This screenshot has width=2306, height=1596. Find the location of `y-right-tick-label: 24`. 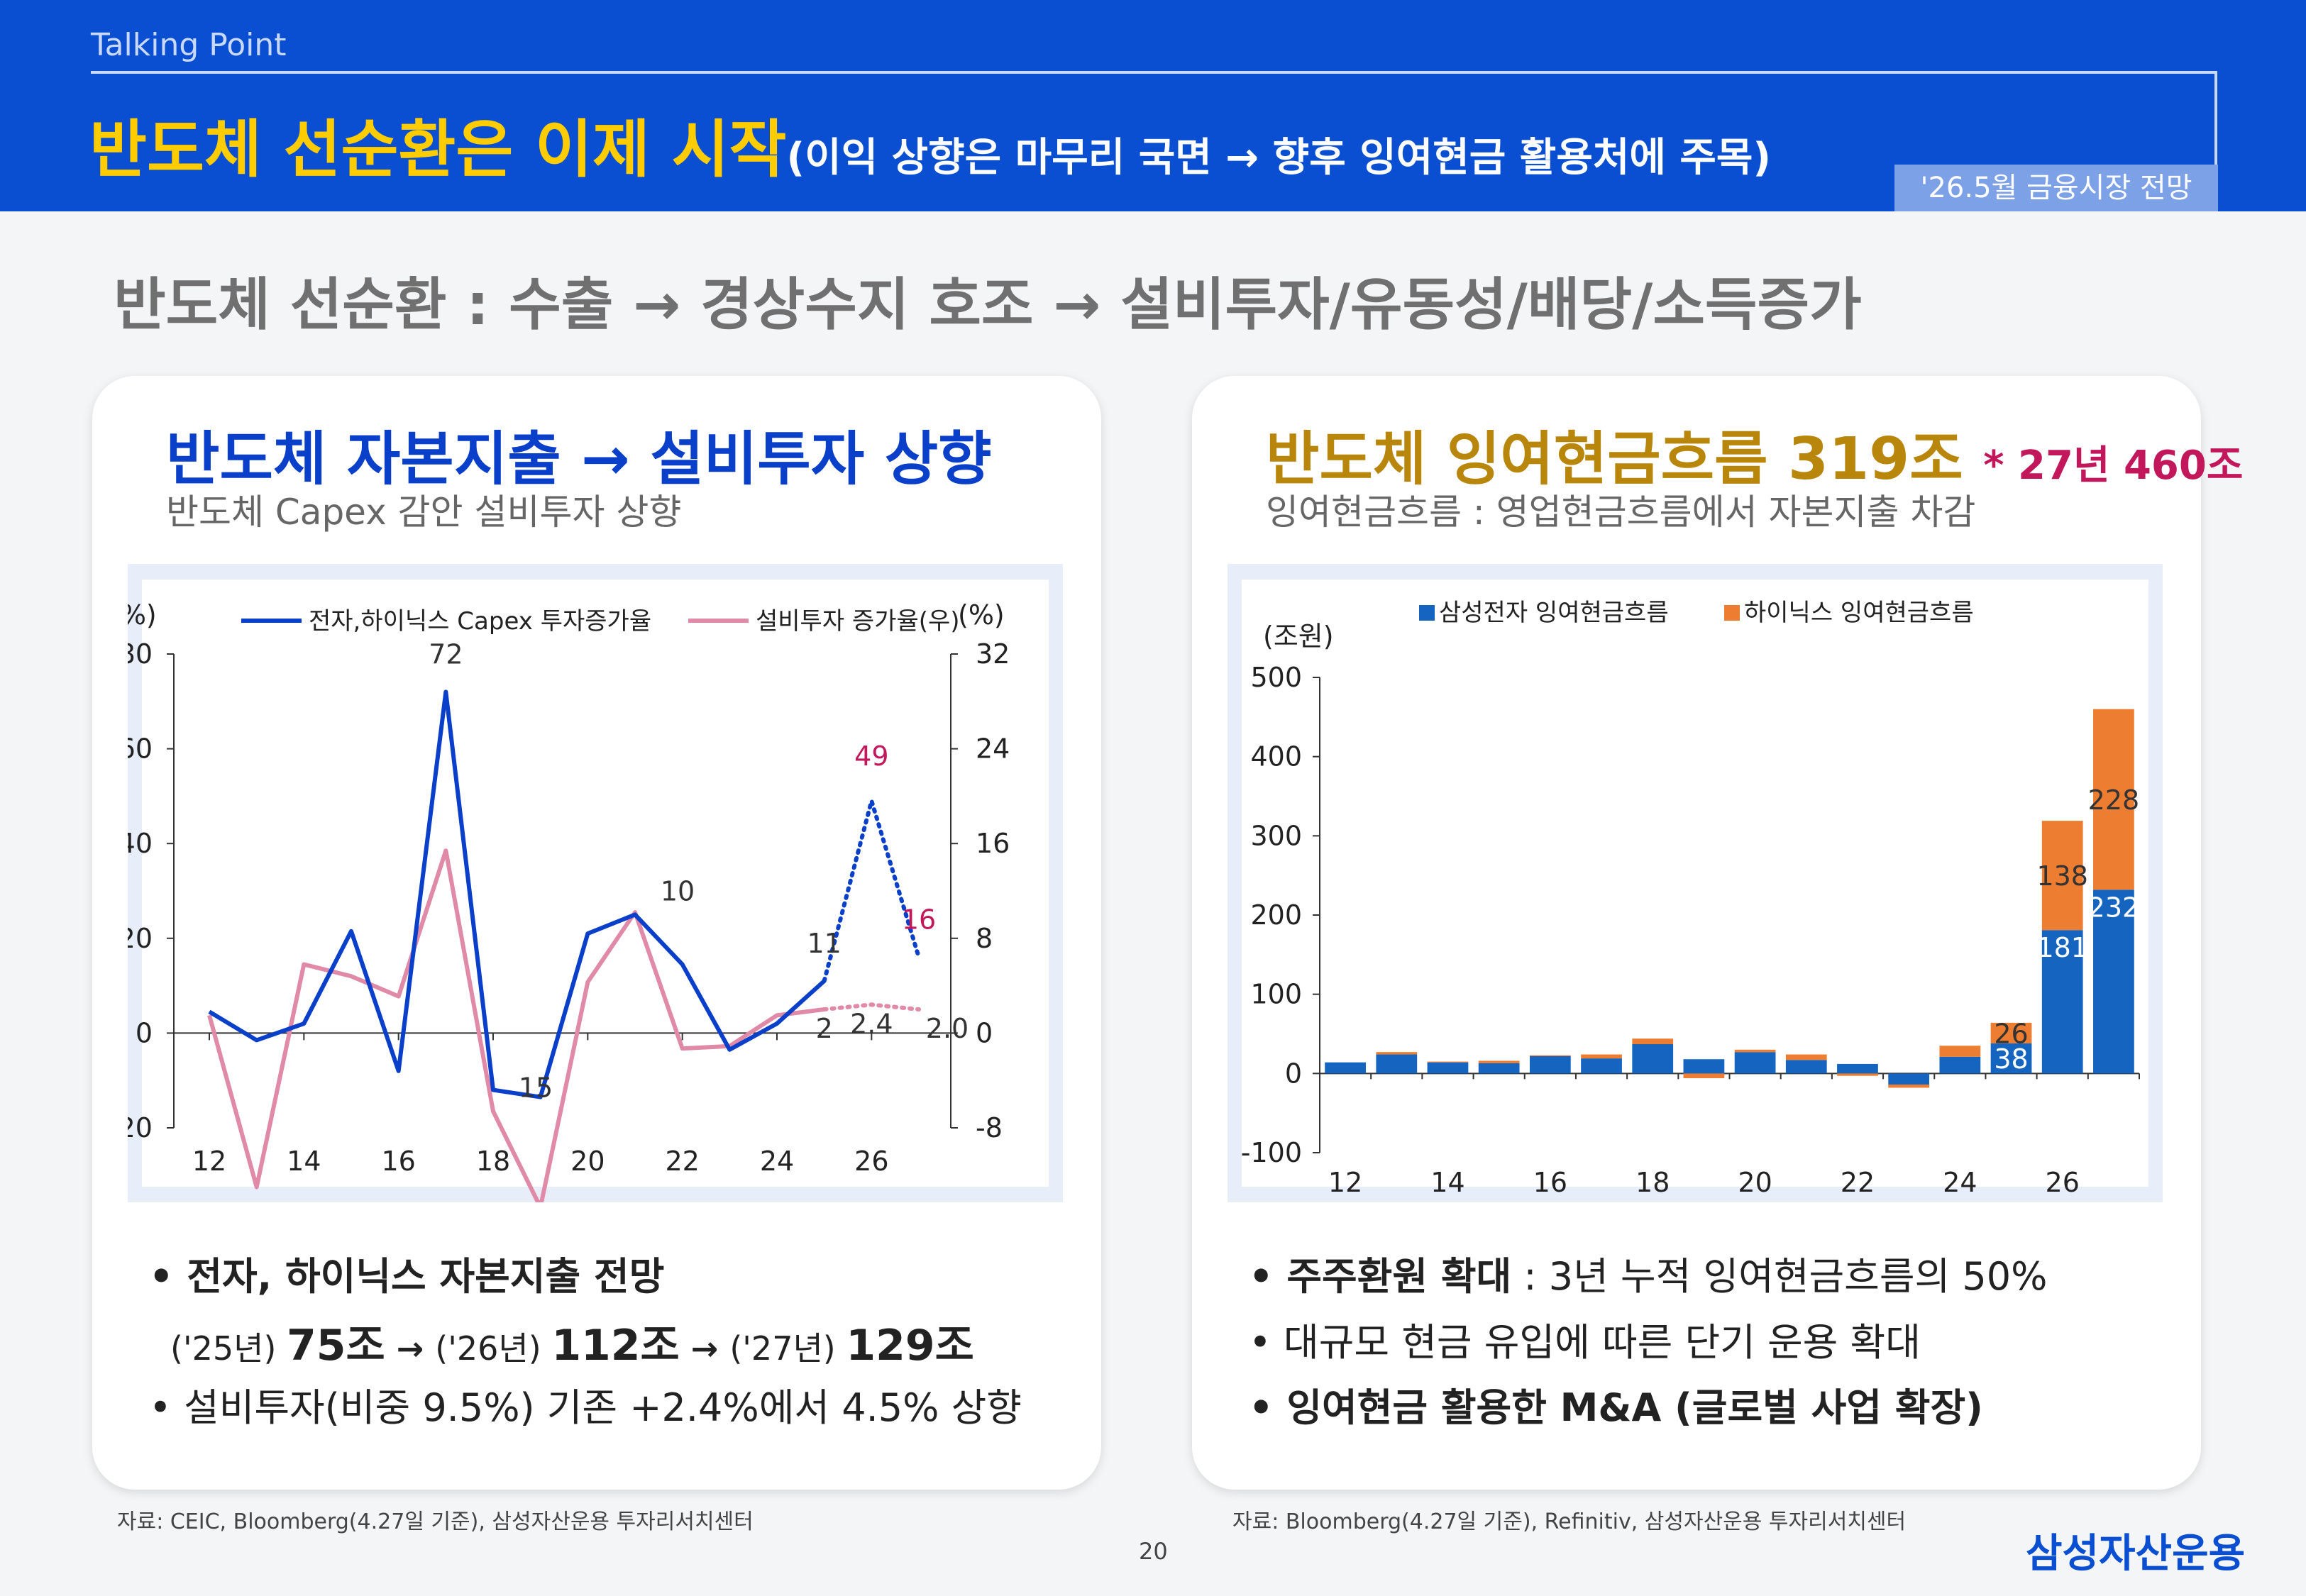

y-right-tick-label: 24 is located at coordinates (993, 749).